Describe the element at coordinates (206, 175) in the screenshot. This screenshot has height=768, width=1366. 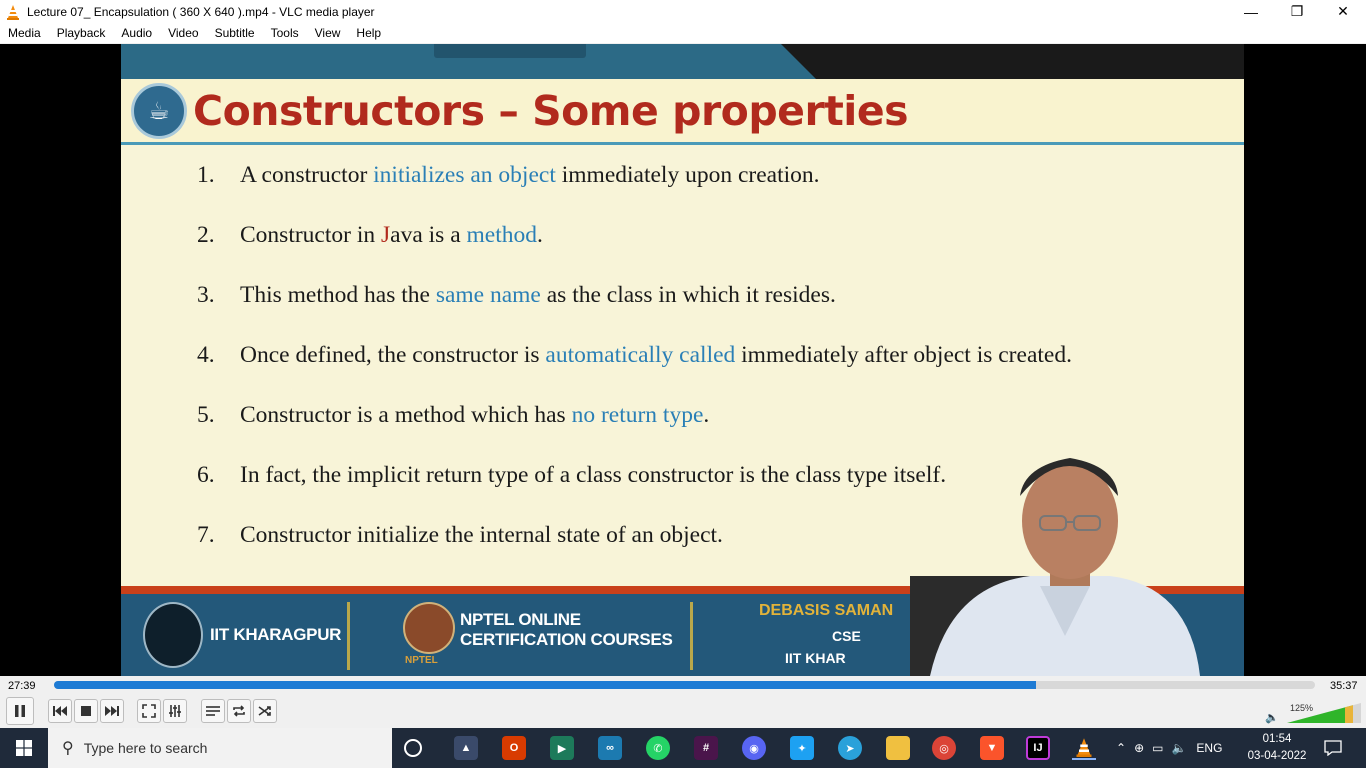
I see `property-number: 1.` at that location.